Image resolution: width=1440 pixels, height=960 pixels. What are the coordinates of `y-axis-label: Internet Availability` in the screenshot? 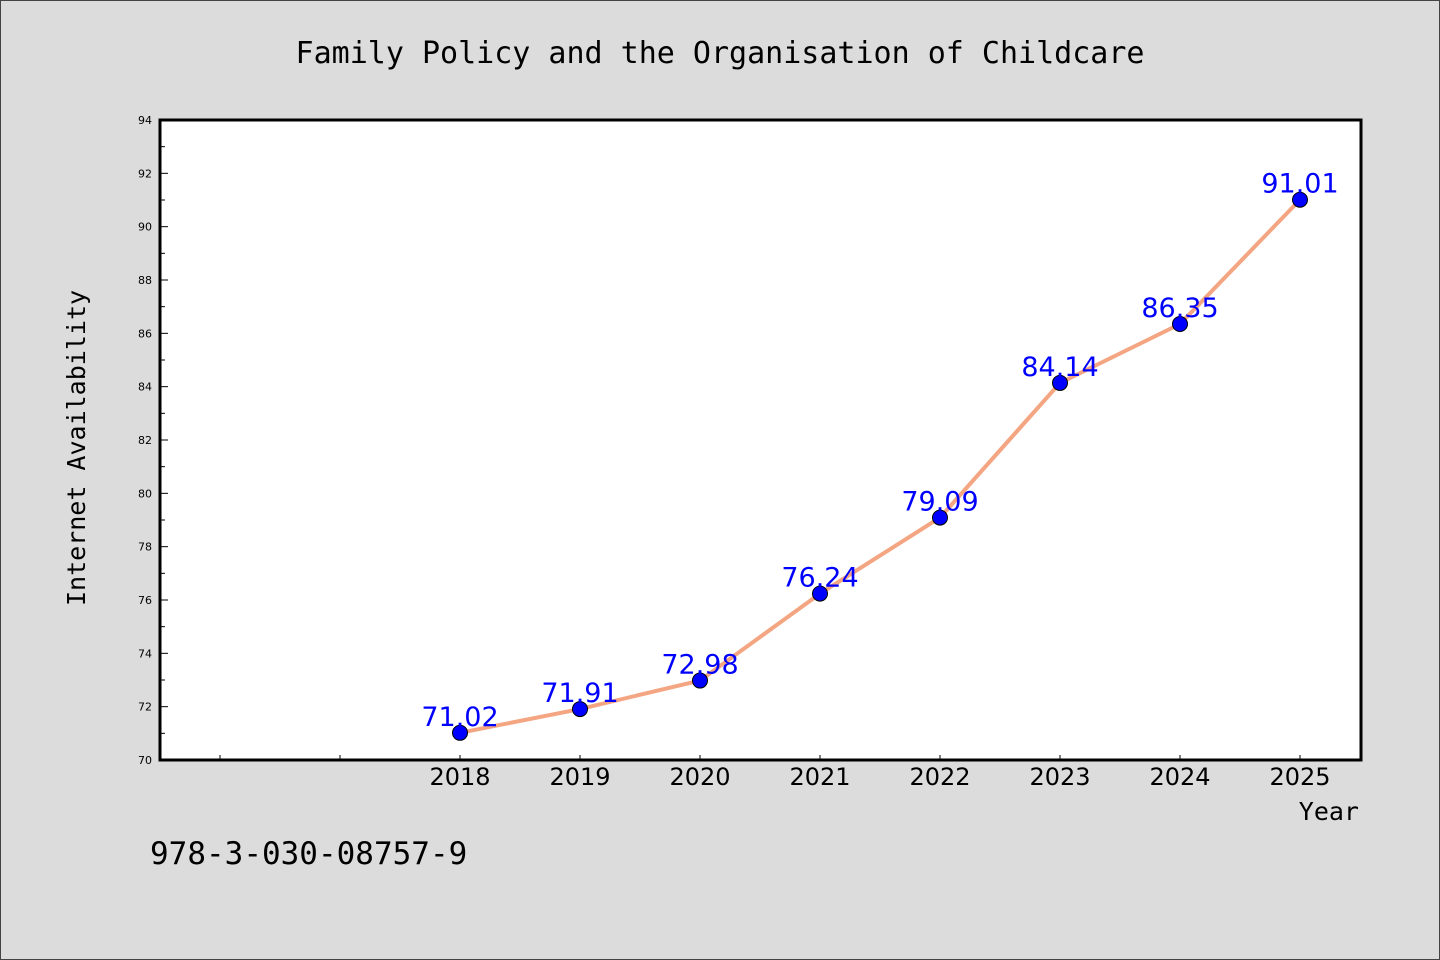 It's located at (76, 448).